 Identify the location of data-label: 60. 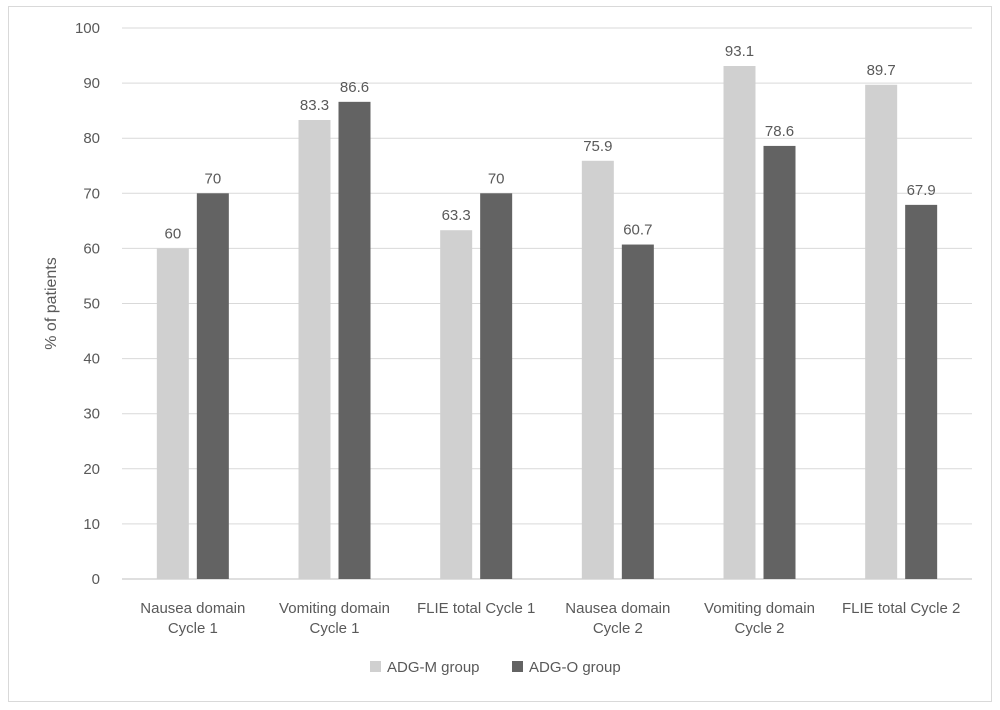
(172, 233).